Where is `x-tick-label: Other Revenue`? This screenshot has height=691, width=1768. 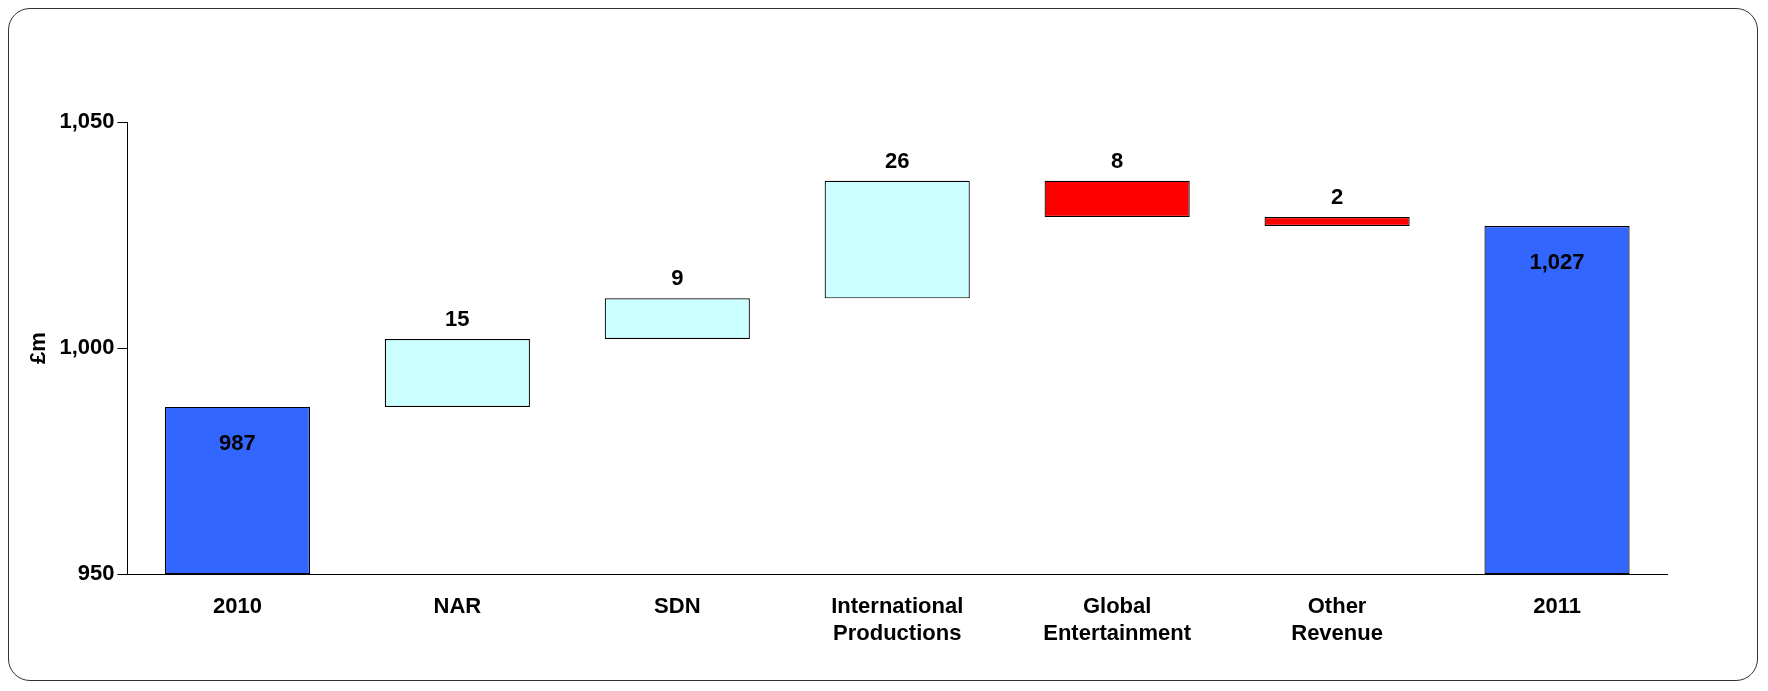 x-tick-label: Other Revenue is located at coordinates (1337, 619).